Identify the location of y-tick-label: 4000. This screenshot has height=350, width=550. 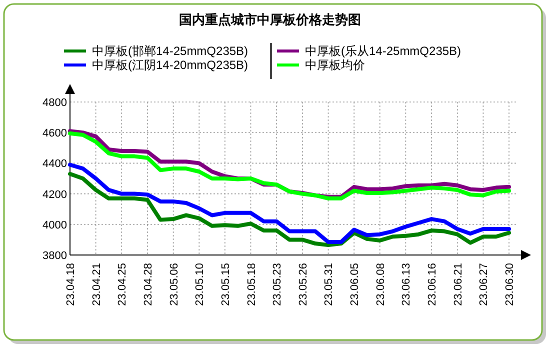
(54, 225).